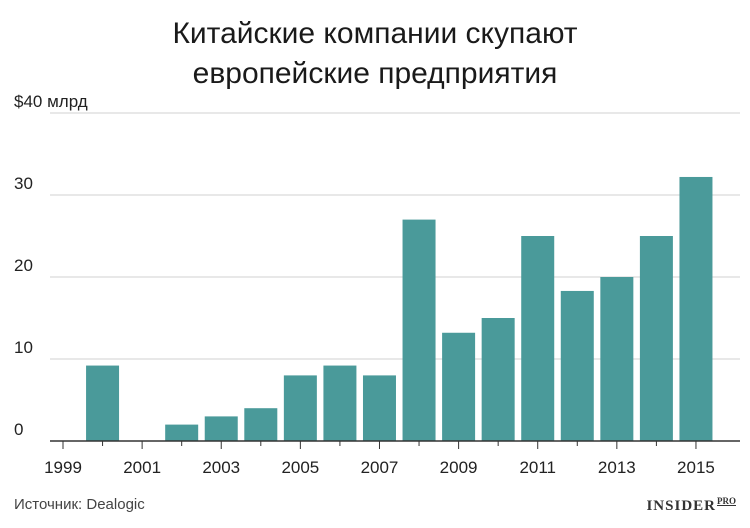 This screenshot has width=750, height=528. What do you see at coordinates (340, 403) in the screenshot?
I see `bar-2006` at bounding box center [340, 403].